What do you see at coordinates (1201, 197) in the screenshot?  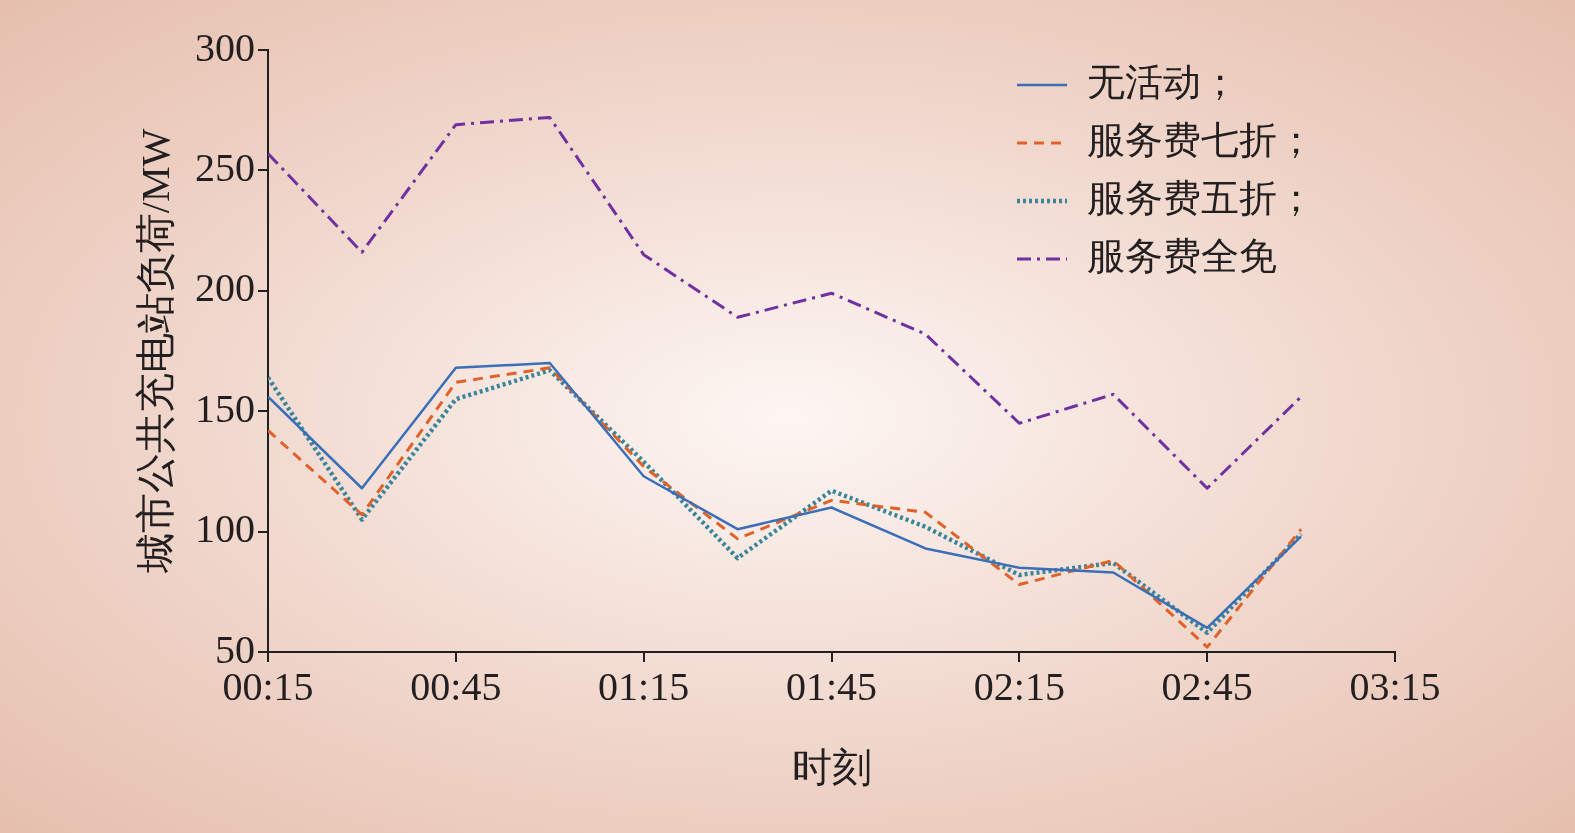 I see `legend-label: 服务费五折；` at bounding box center [1201, 197].